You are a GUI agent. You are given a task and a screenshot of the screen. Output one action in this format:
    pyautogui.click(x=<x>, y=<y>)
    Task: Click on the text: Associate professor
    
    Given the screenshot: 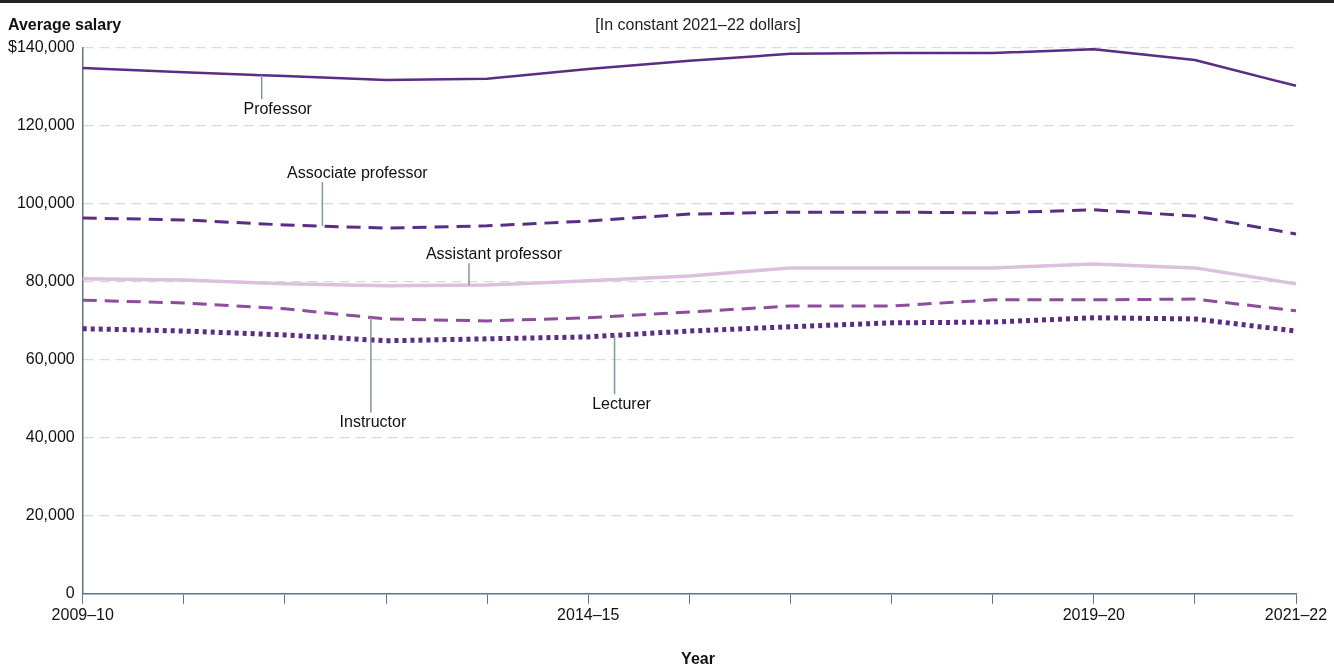 What is the action you would take?
    pyautogui.click(x=358, y=172)
    